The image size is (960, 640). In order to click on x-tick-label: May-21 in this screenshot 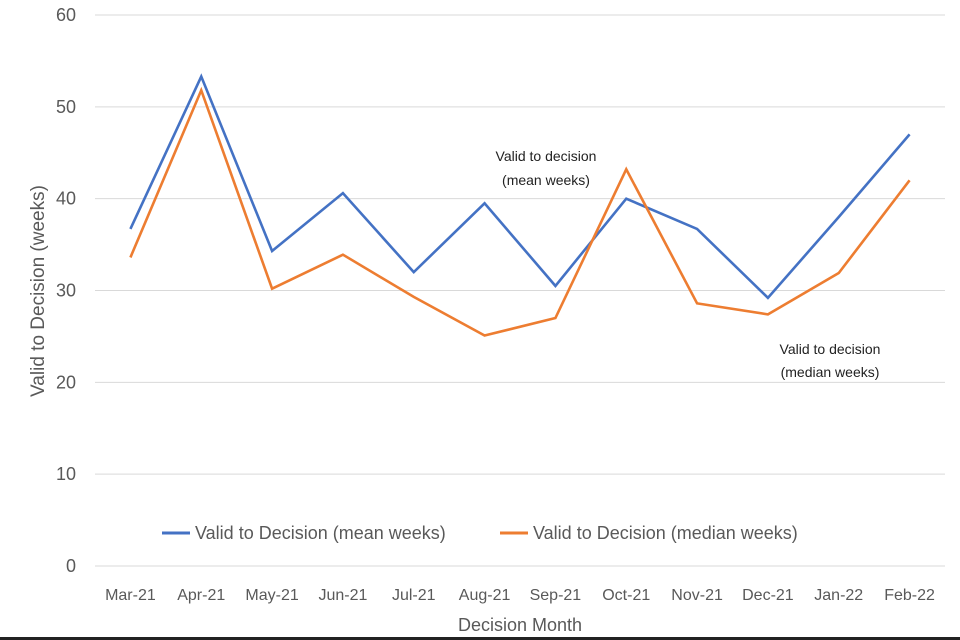, I will do `click(271, 595)`.